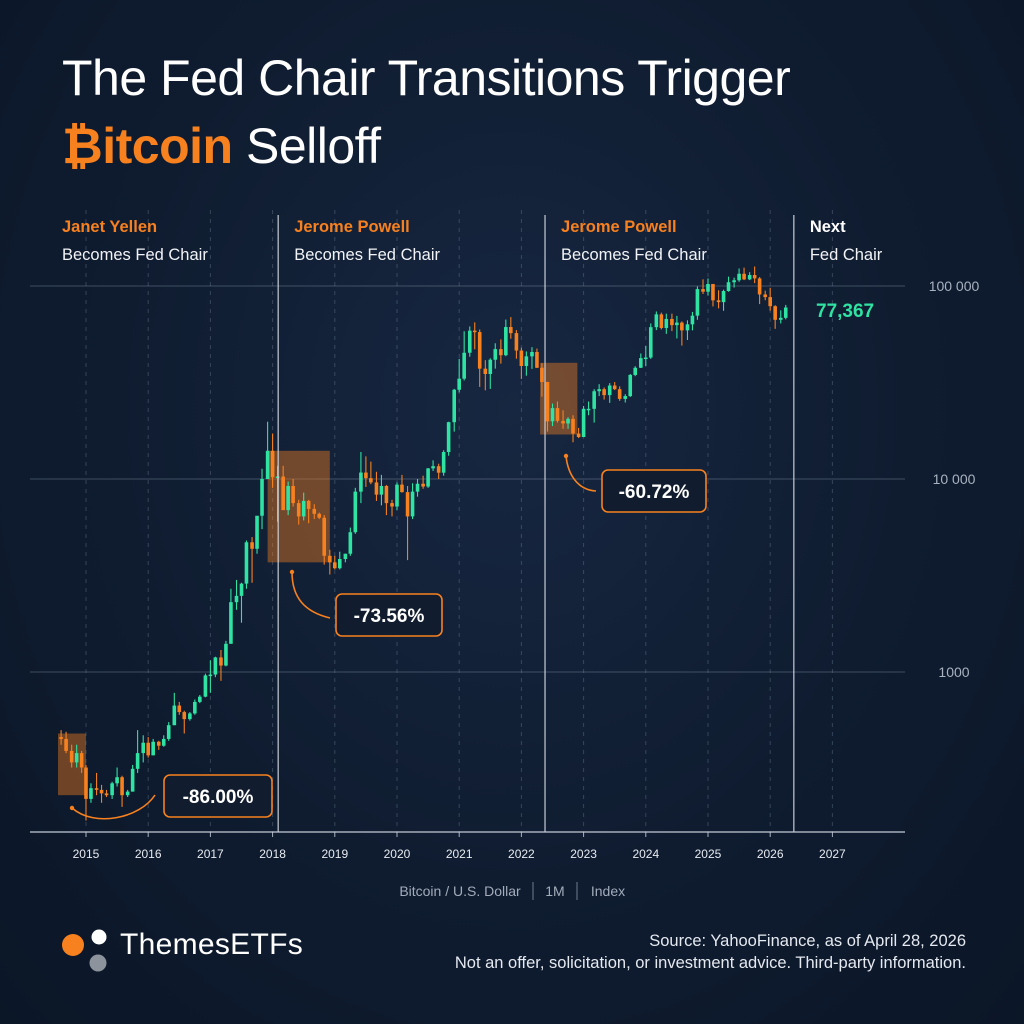 The image size is (1024, 1024). Describe the element at coordinates (459, 854) in the screenshot. I see `x-tick-label: 2021` at that location.